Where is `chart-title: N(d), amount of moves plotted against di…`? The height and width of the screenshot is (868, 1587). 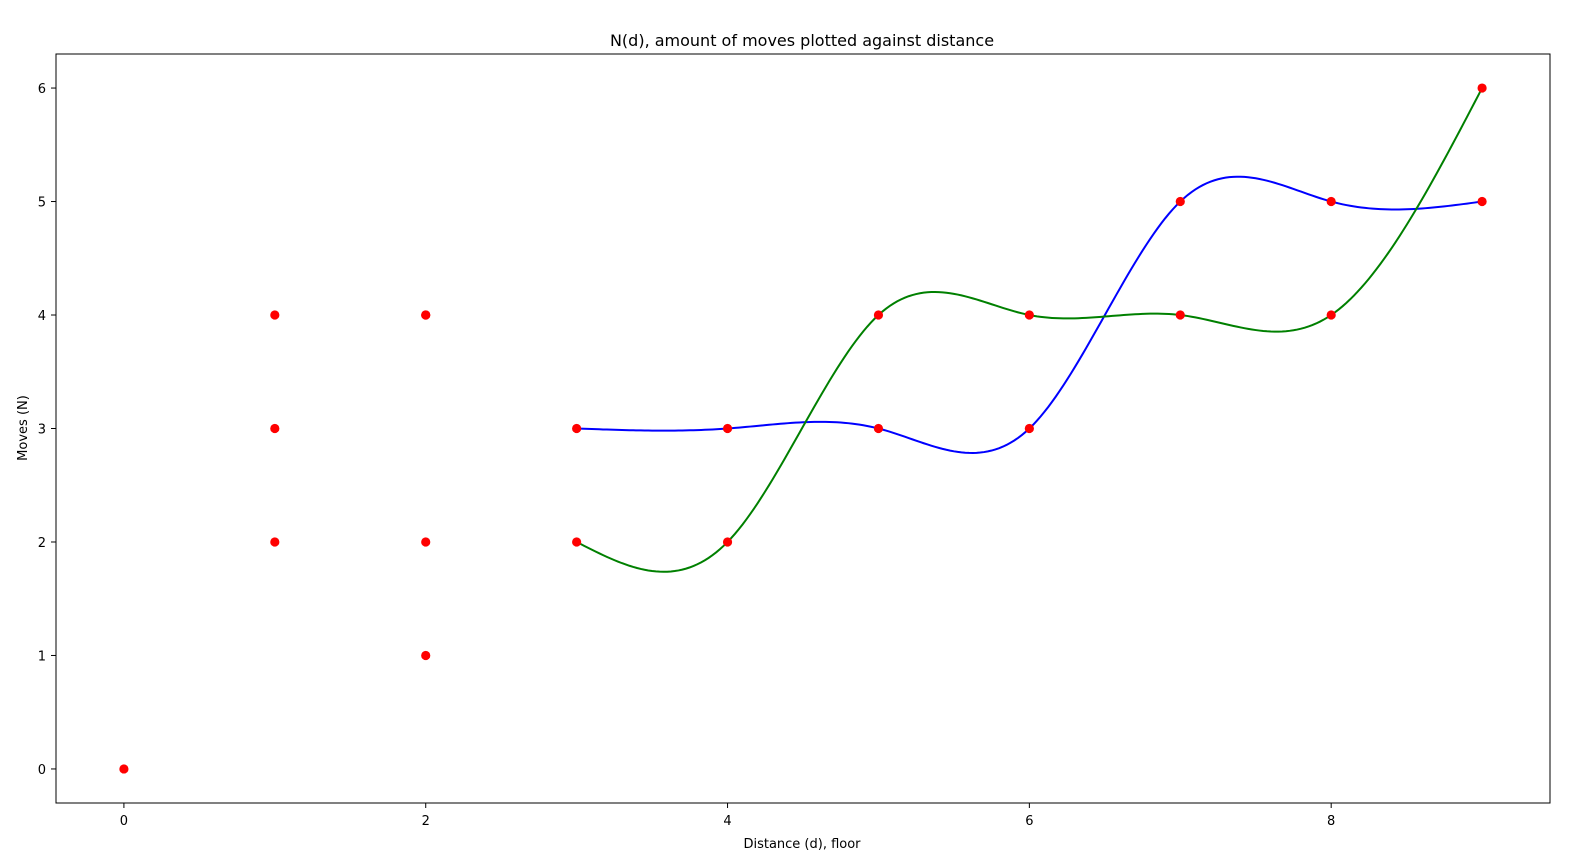
chart-title: N(d), amount of moves plotted against di… is located at coordinates (802, 40).